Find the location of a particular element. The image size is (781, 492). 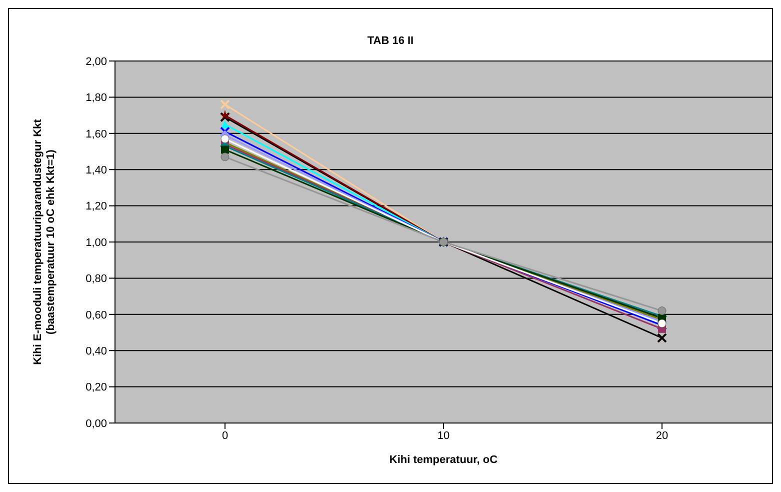

x-tick-label: 10 is located at coordinates (443, 436).